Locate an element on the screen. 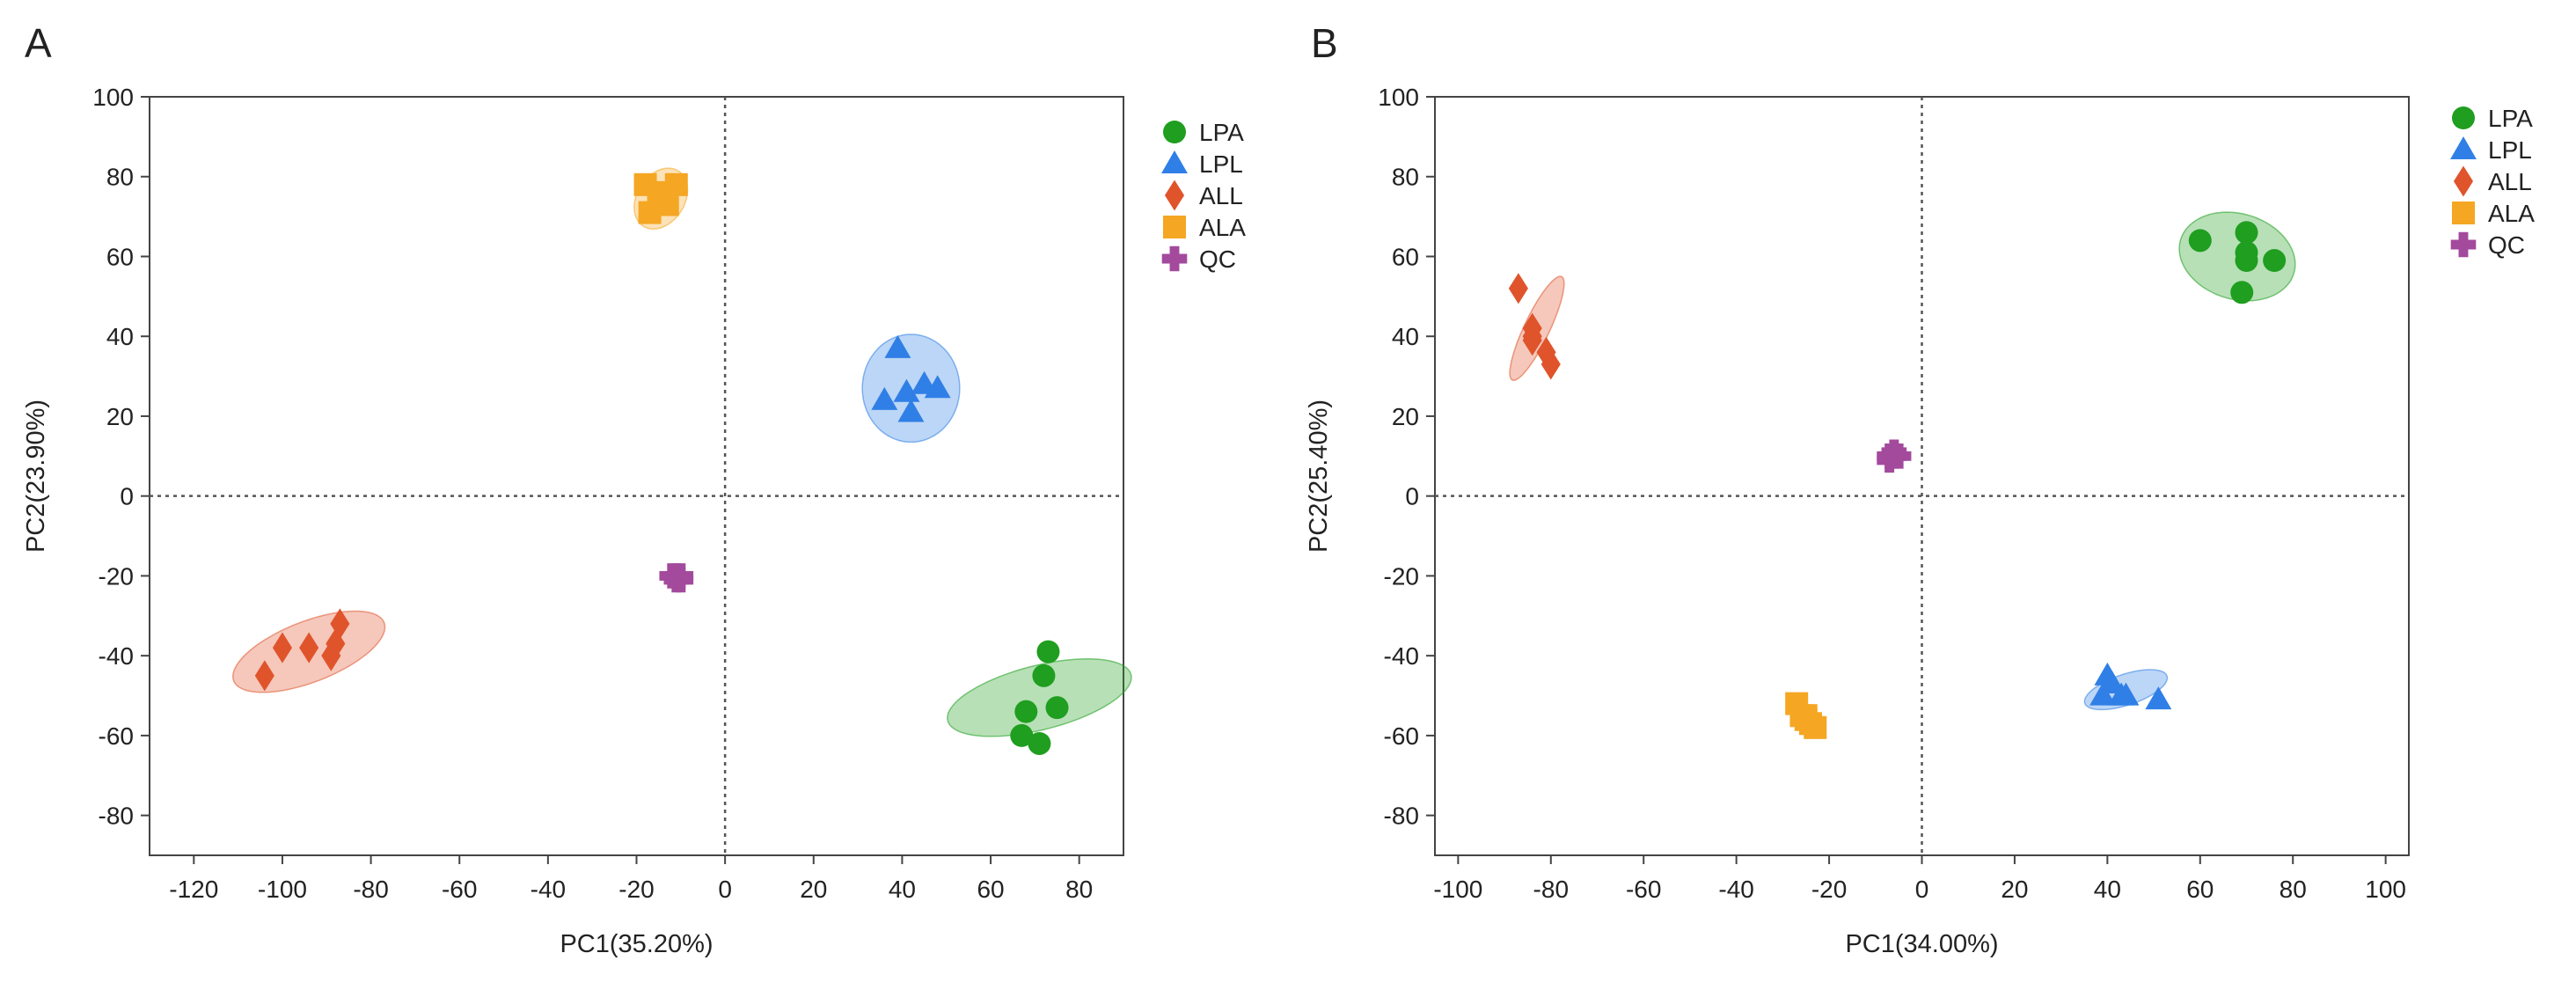  x-axis-title: PC1(35.20%) is located at coordinates (636, 944).